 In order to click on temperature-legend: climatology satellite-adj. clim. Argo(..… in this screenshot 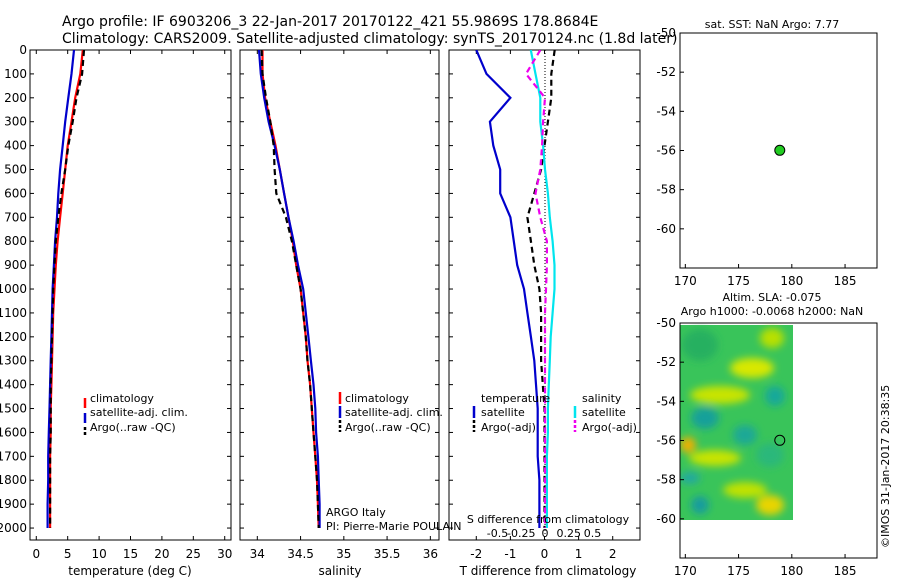, I will do `click(135, 414)`.